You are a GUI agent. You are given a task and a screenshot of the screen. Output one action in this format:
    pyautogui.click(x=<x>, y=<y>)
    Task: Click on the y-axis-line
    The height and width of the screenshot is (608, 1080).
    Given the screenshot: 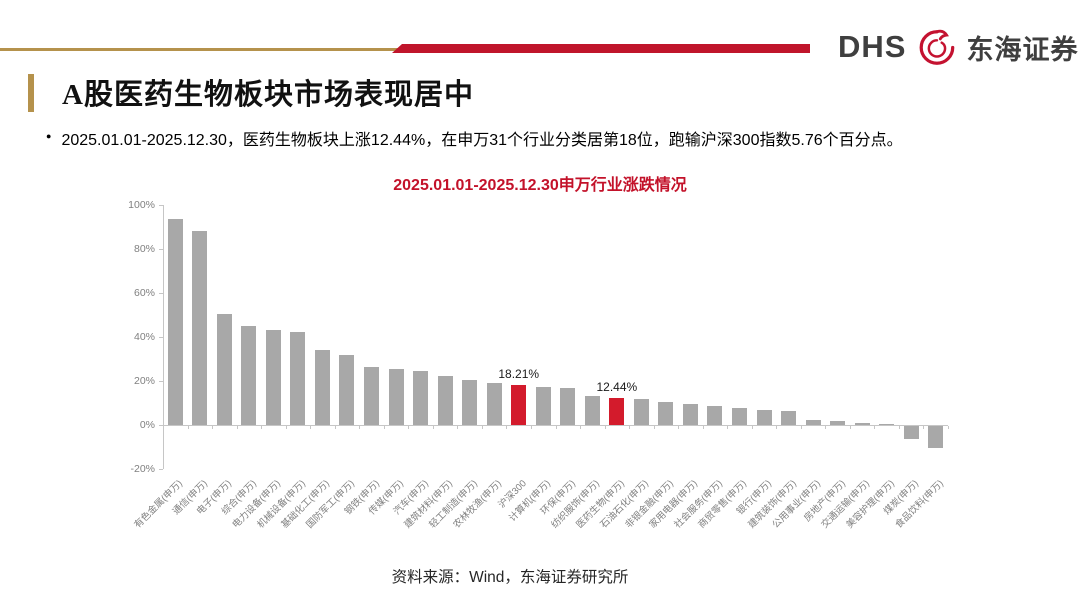 What is the action you would take?
    pyautogui.click(x=163, y=337)
    